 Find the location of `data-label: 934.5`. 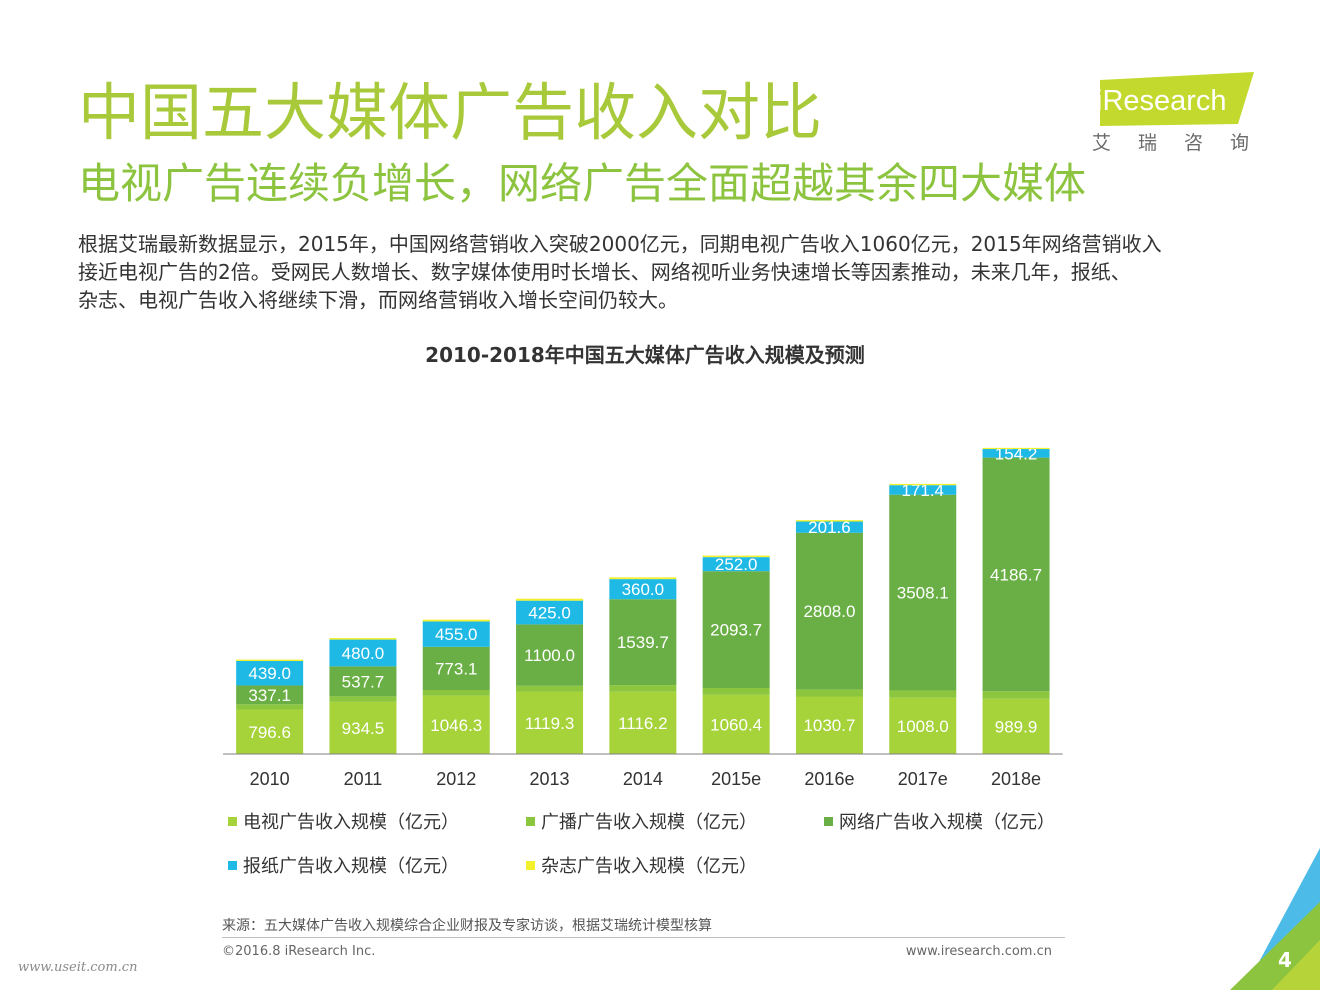

data-label: 934.5 is located at coordinates (363, 728).